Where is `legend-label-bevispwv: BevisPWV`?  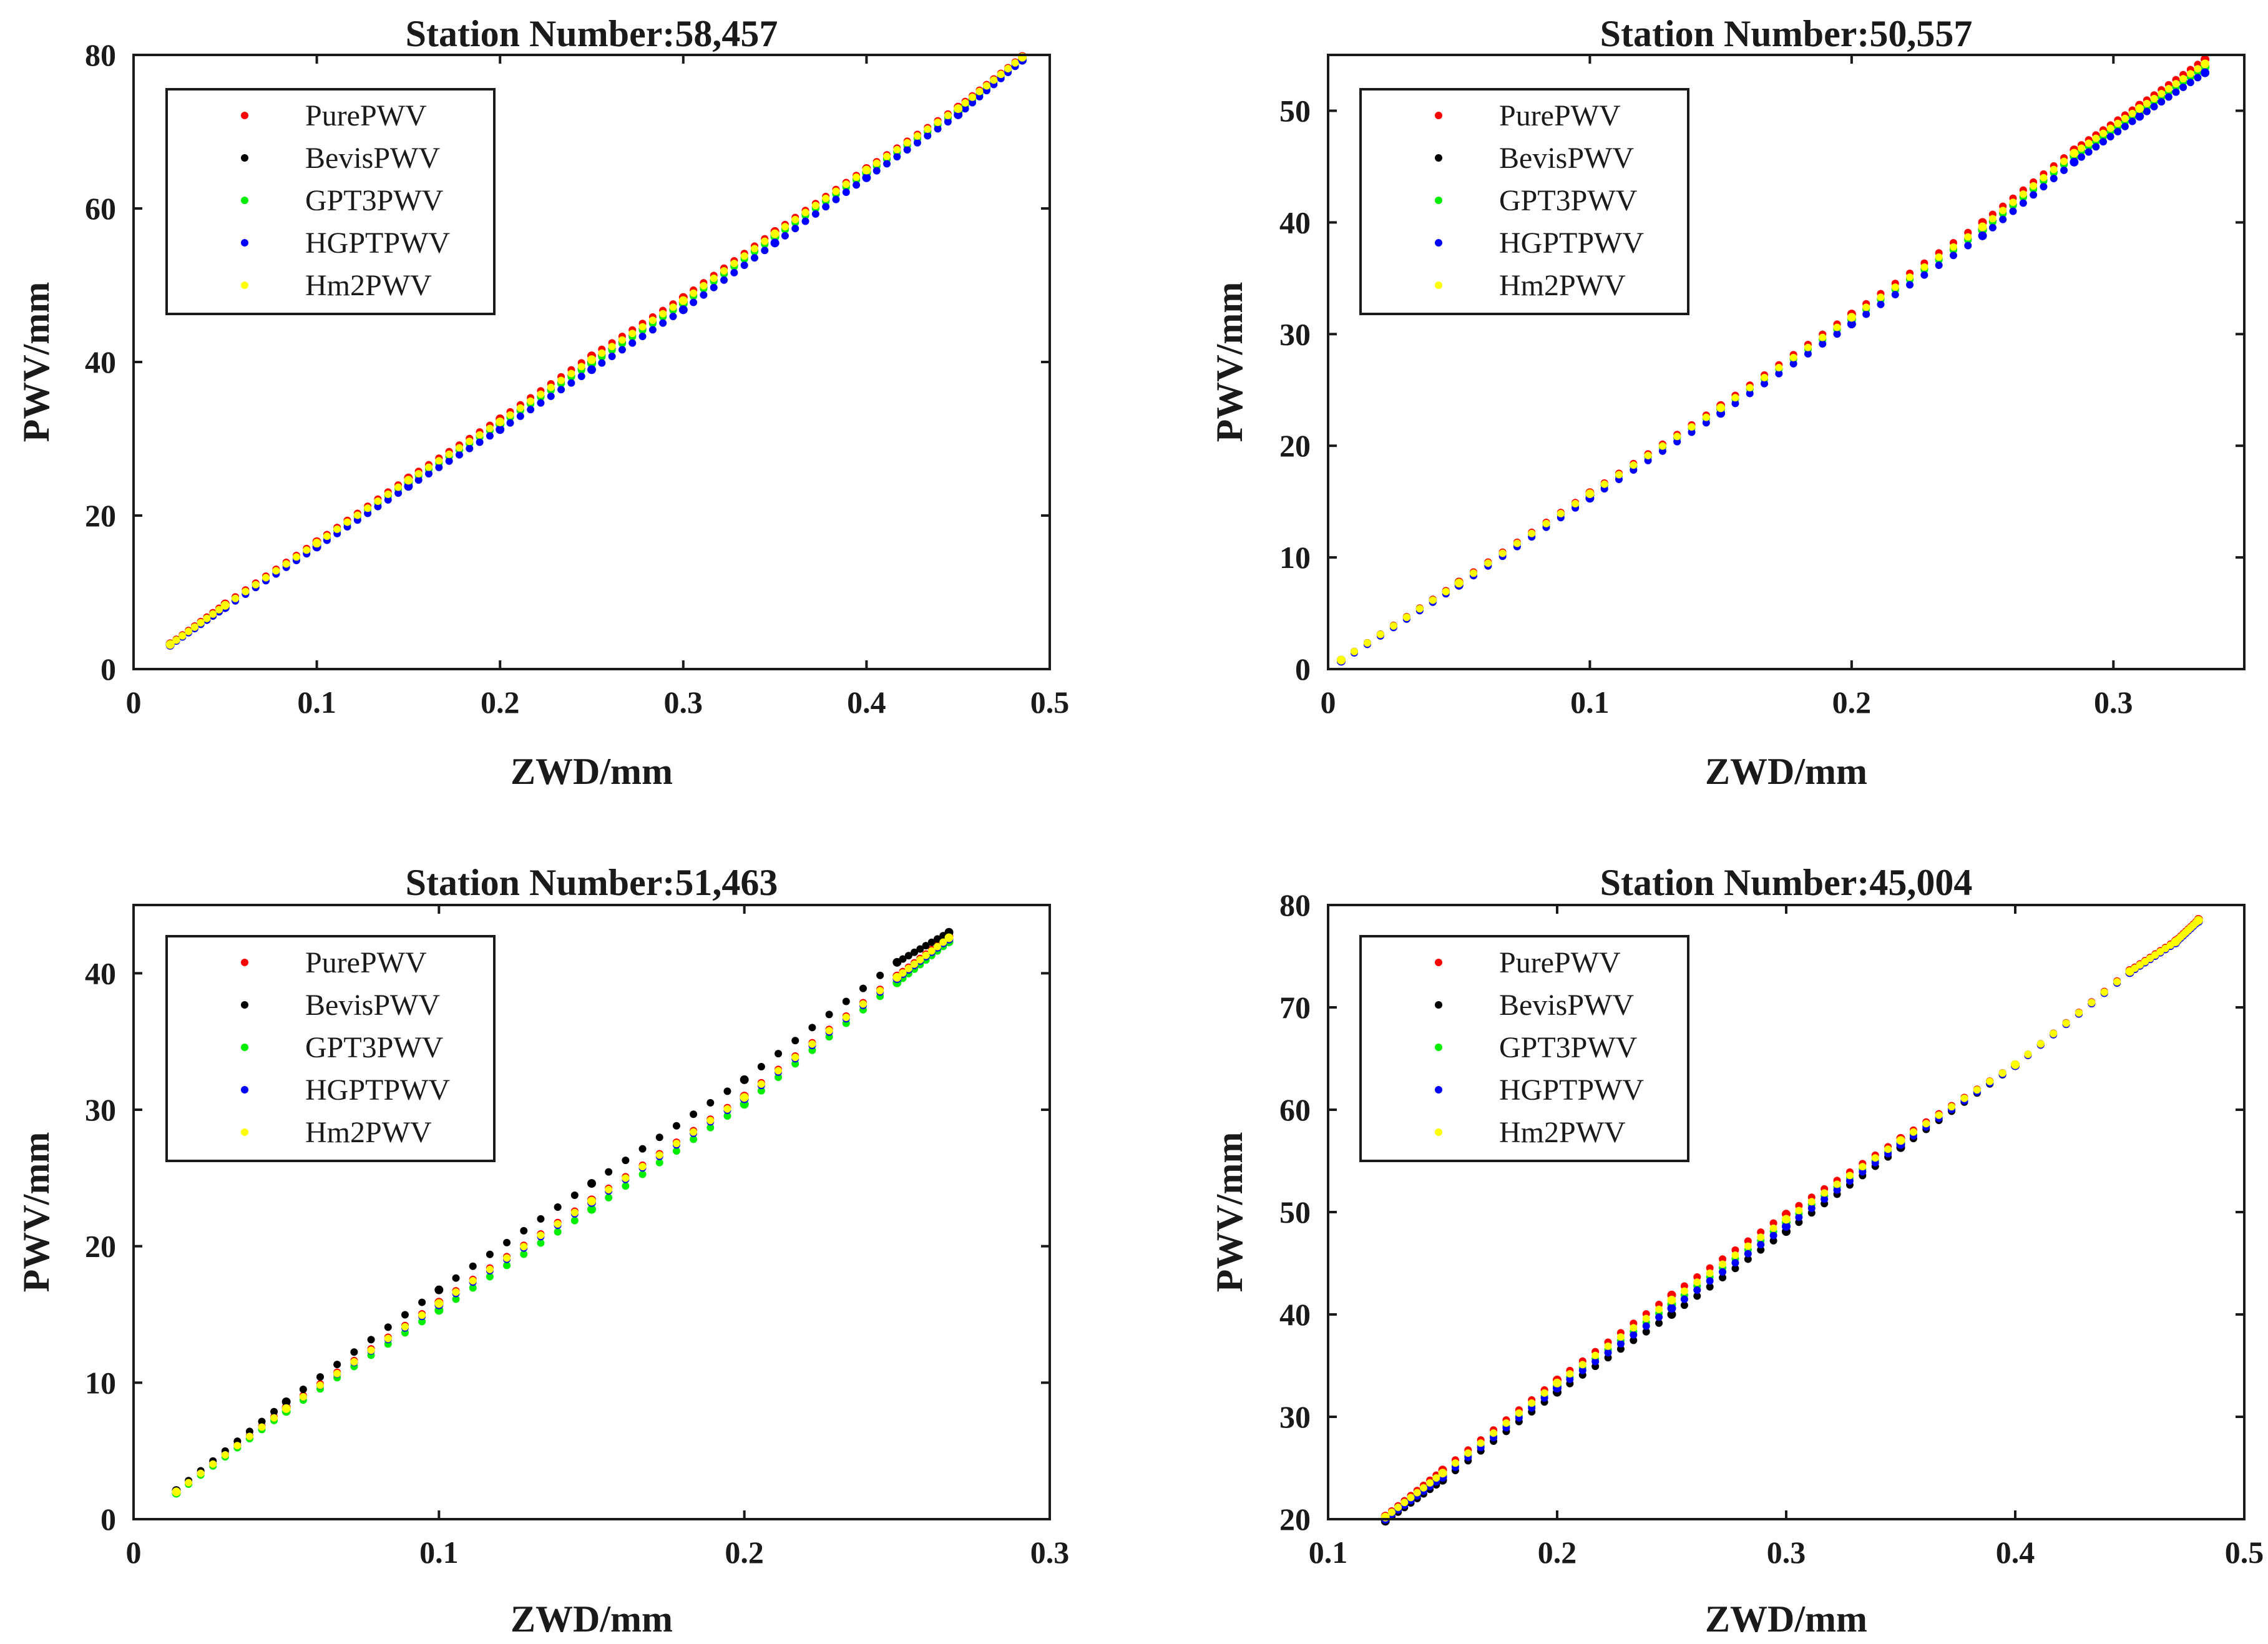 legend-label-bevispwv: BevisPWV is located at coordinates (372, 1006).